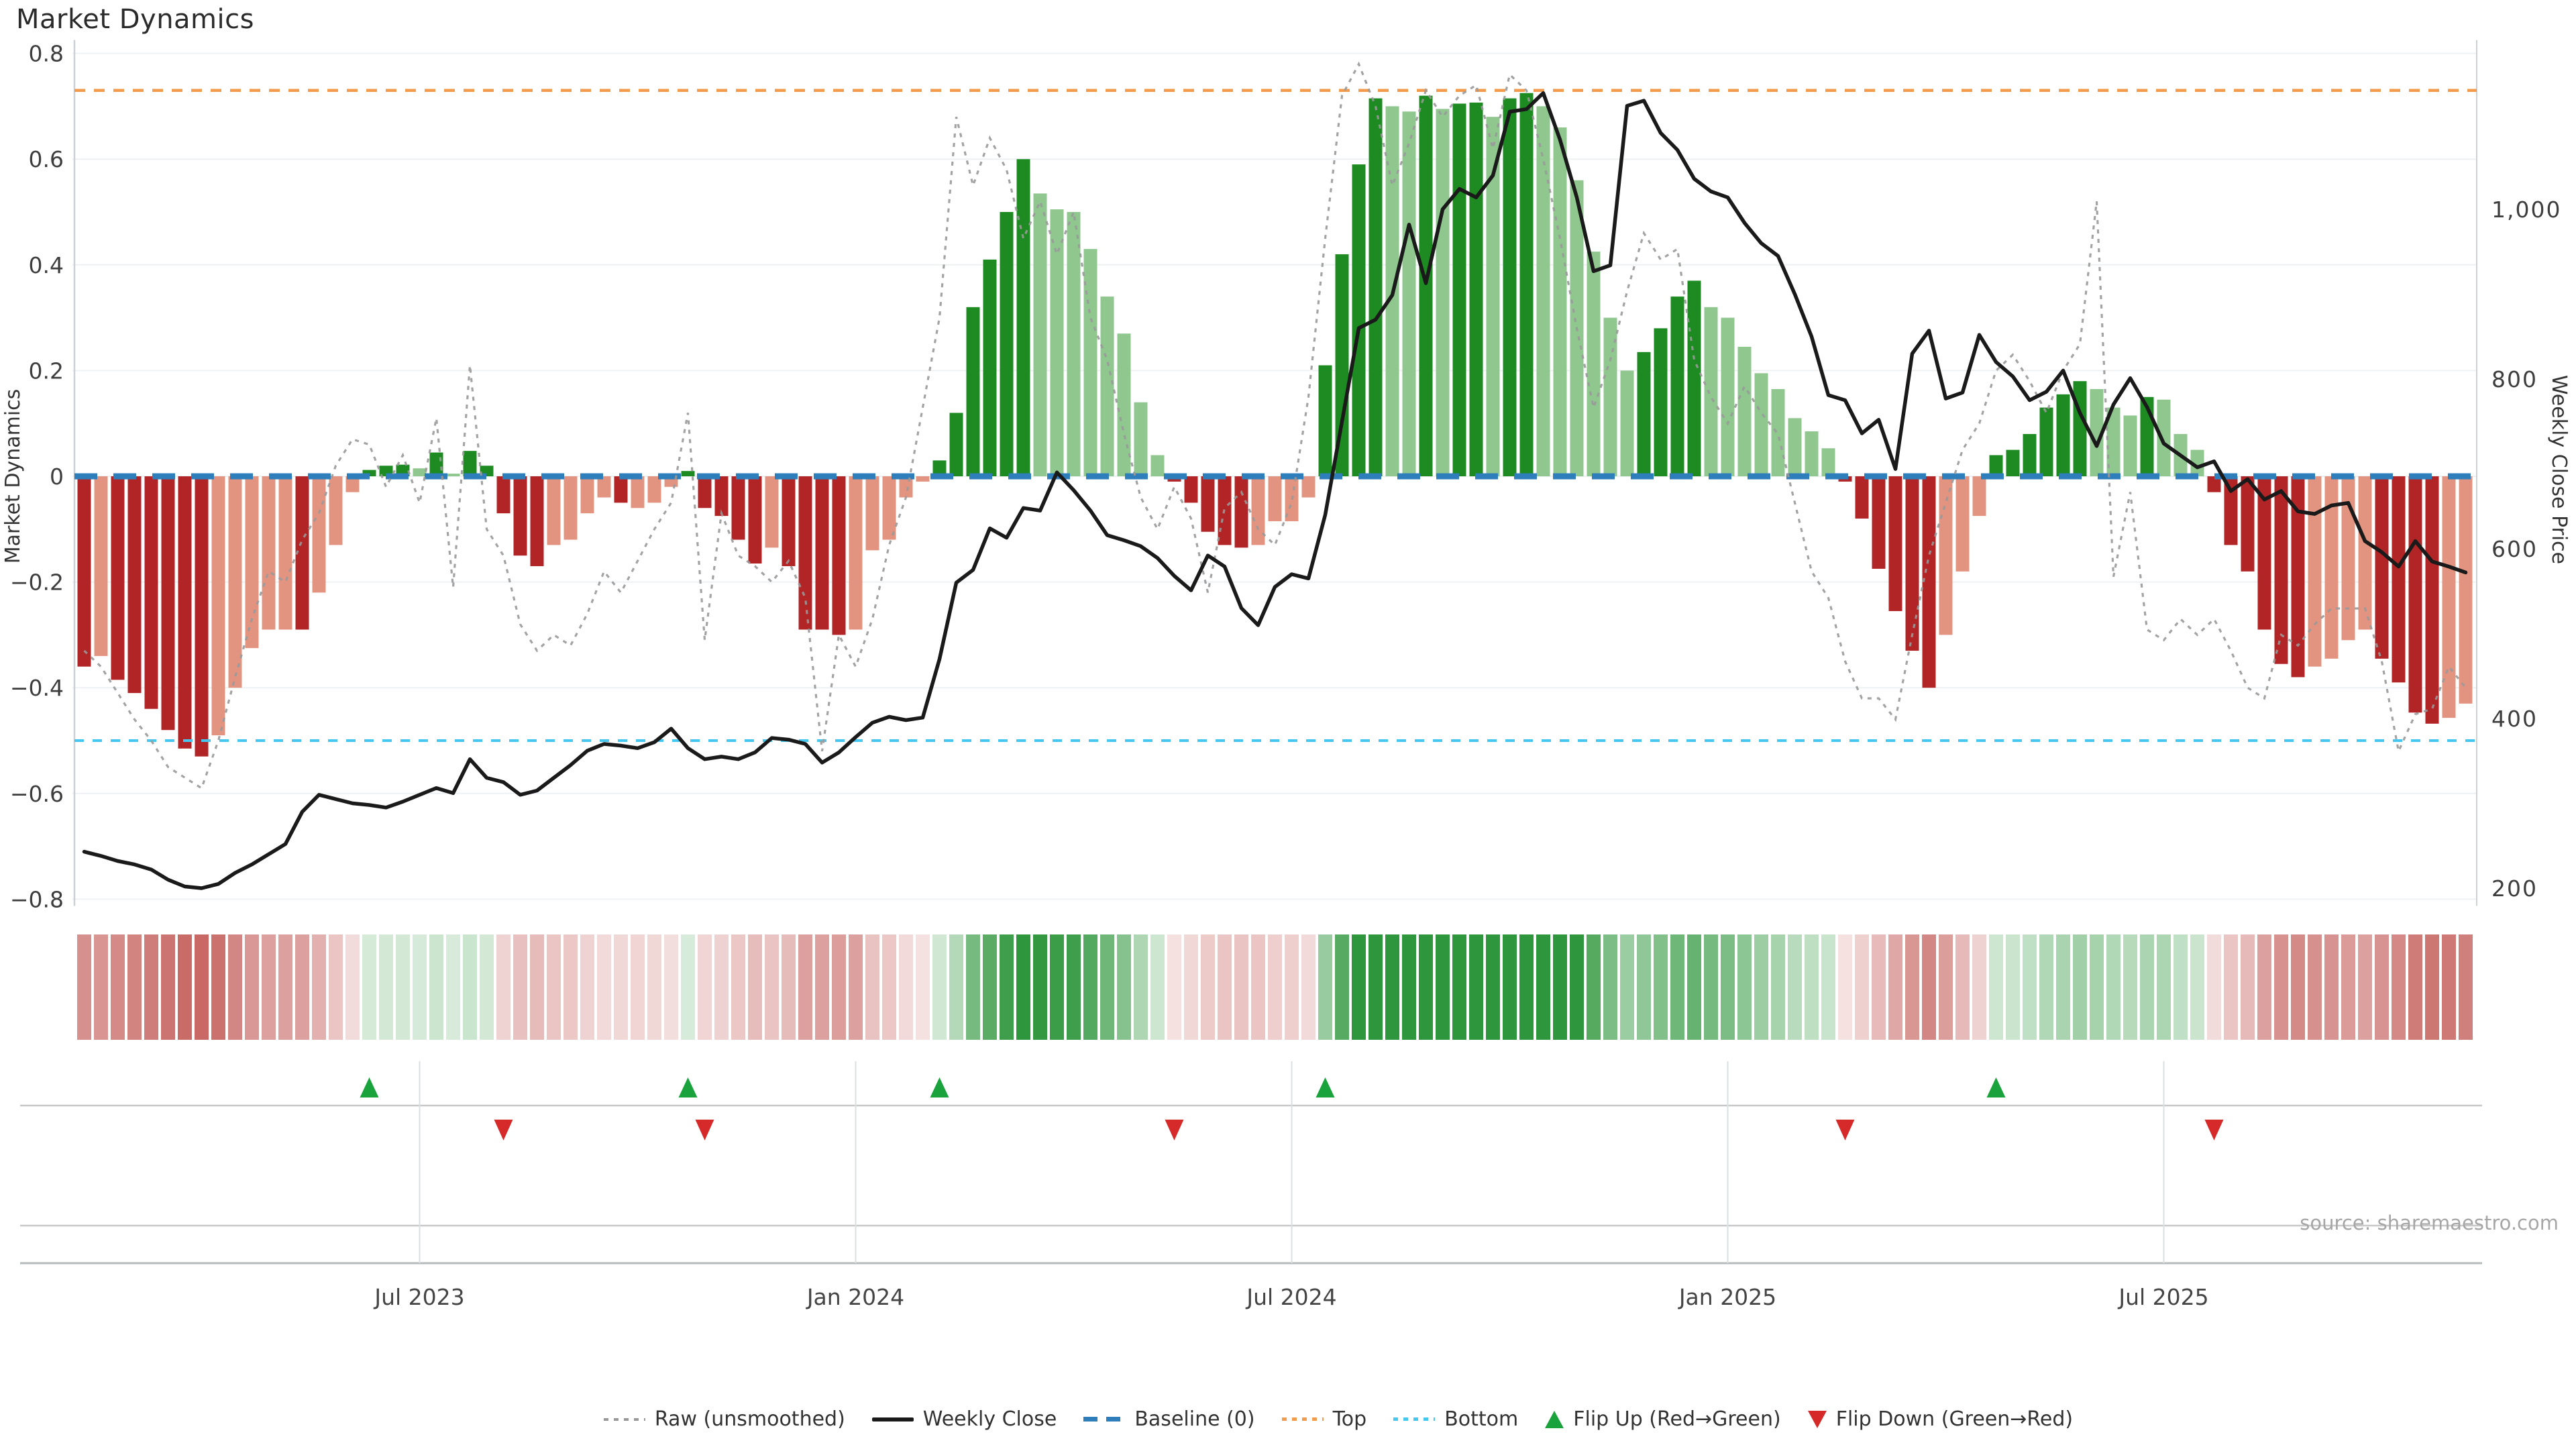 Image resolution: width=2576 pixels, height=1449 pixels. Describe the element at coordinates (2526, 210) in the screenshot. I see `right-tick-label: 1,000` at that location.